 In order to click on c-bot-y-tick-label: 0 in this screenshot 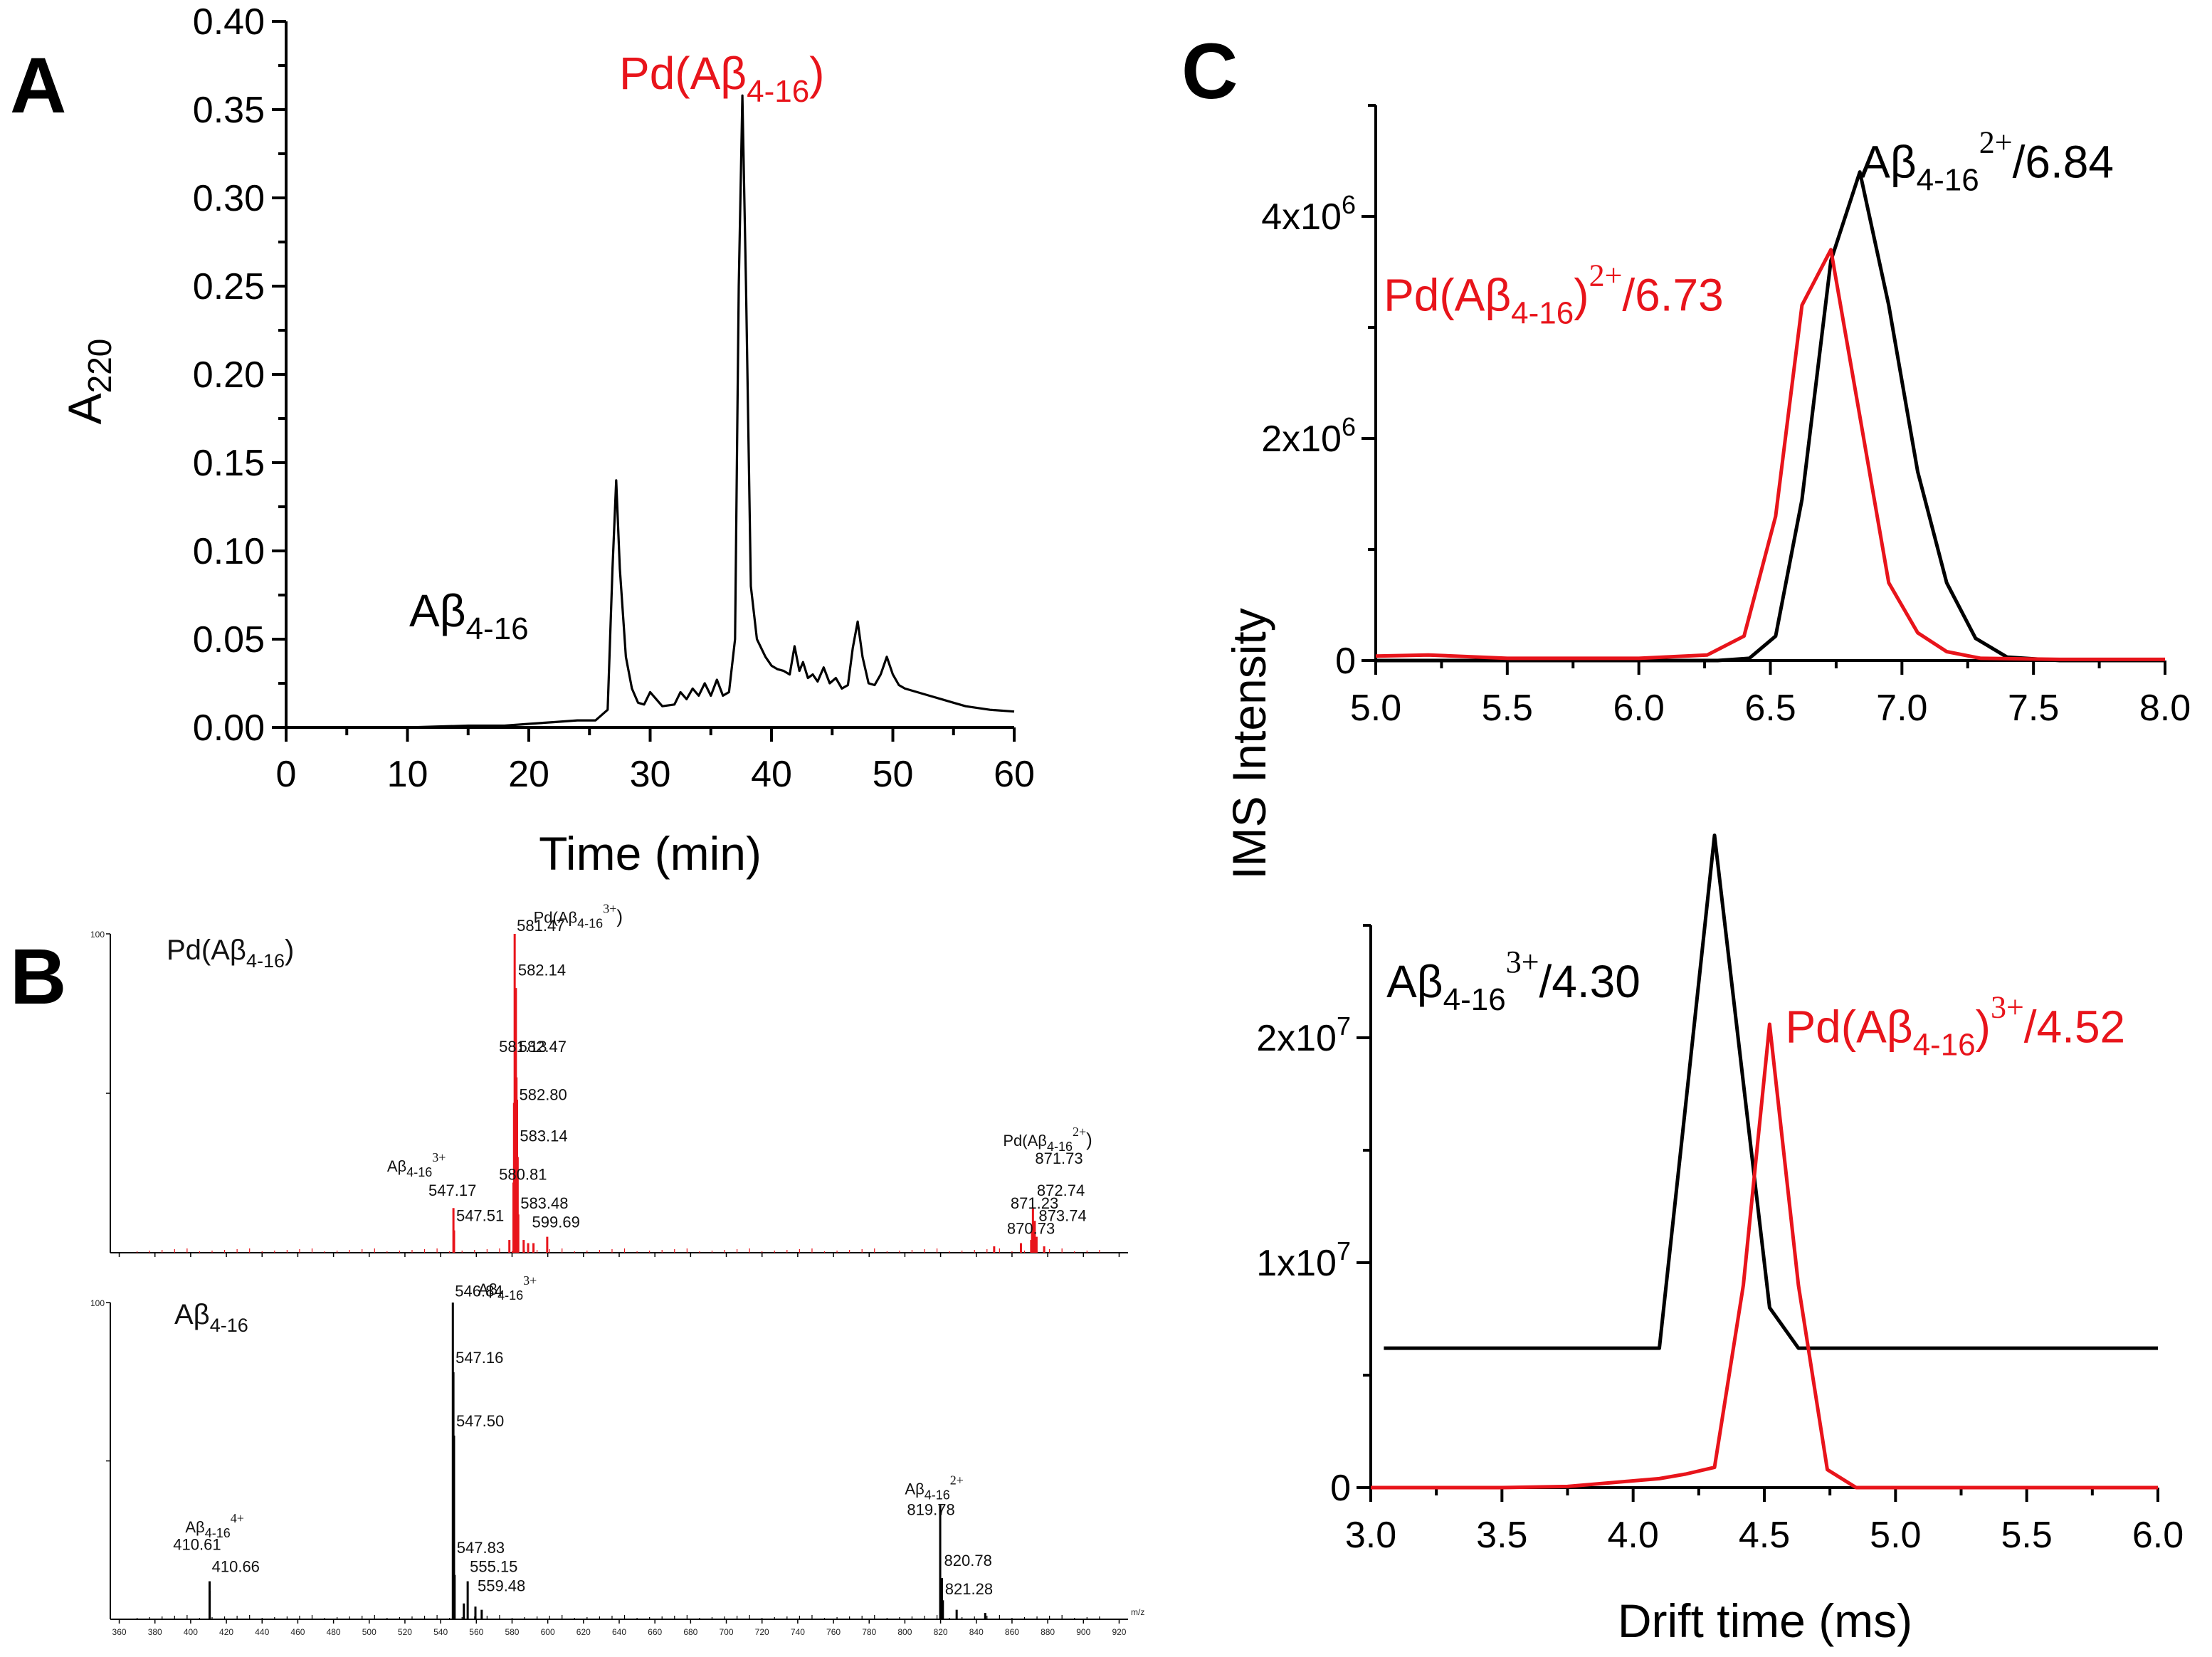, I will do `click(1340, 1488)`.